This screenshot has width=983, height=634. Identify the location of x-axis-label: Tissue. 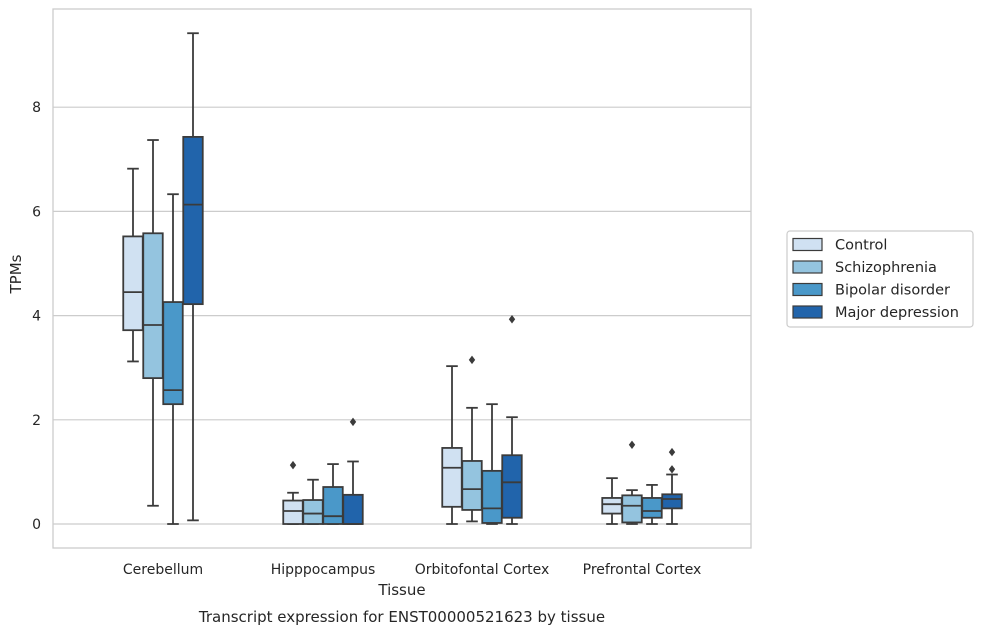
(401, 590).